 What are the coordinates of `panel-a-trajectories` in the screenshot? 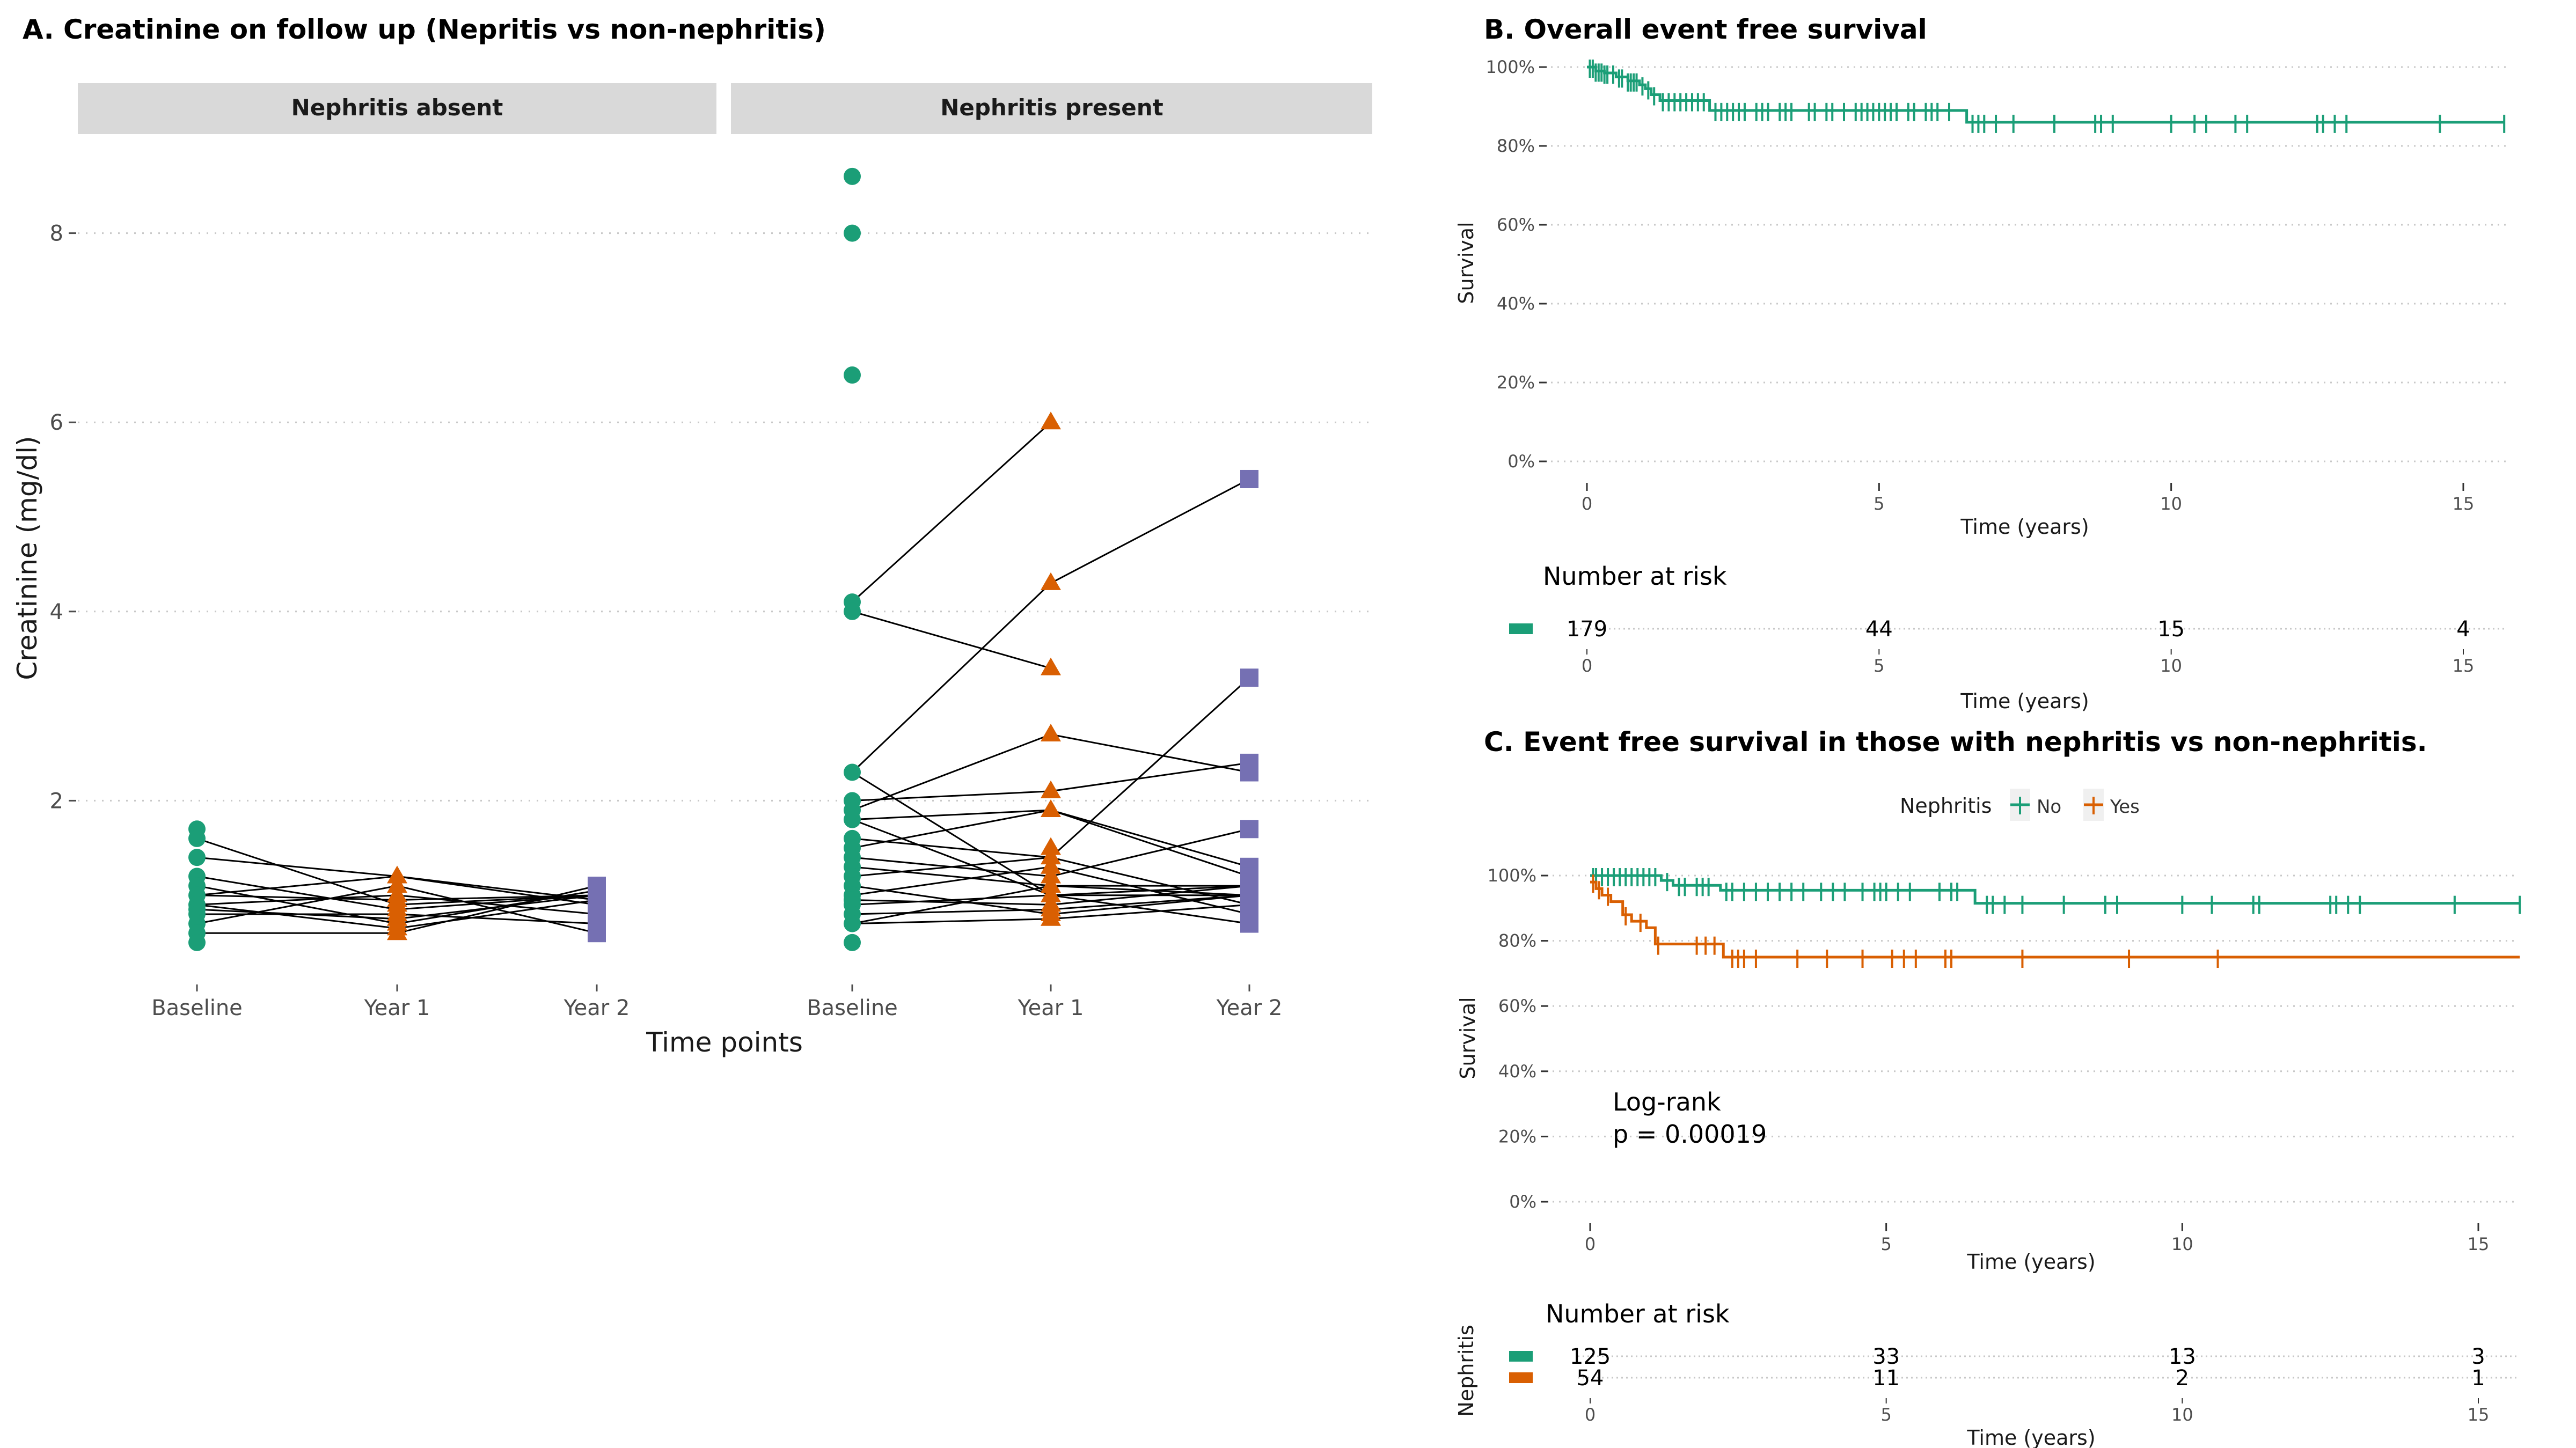 It's located at (723, 678).